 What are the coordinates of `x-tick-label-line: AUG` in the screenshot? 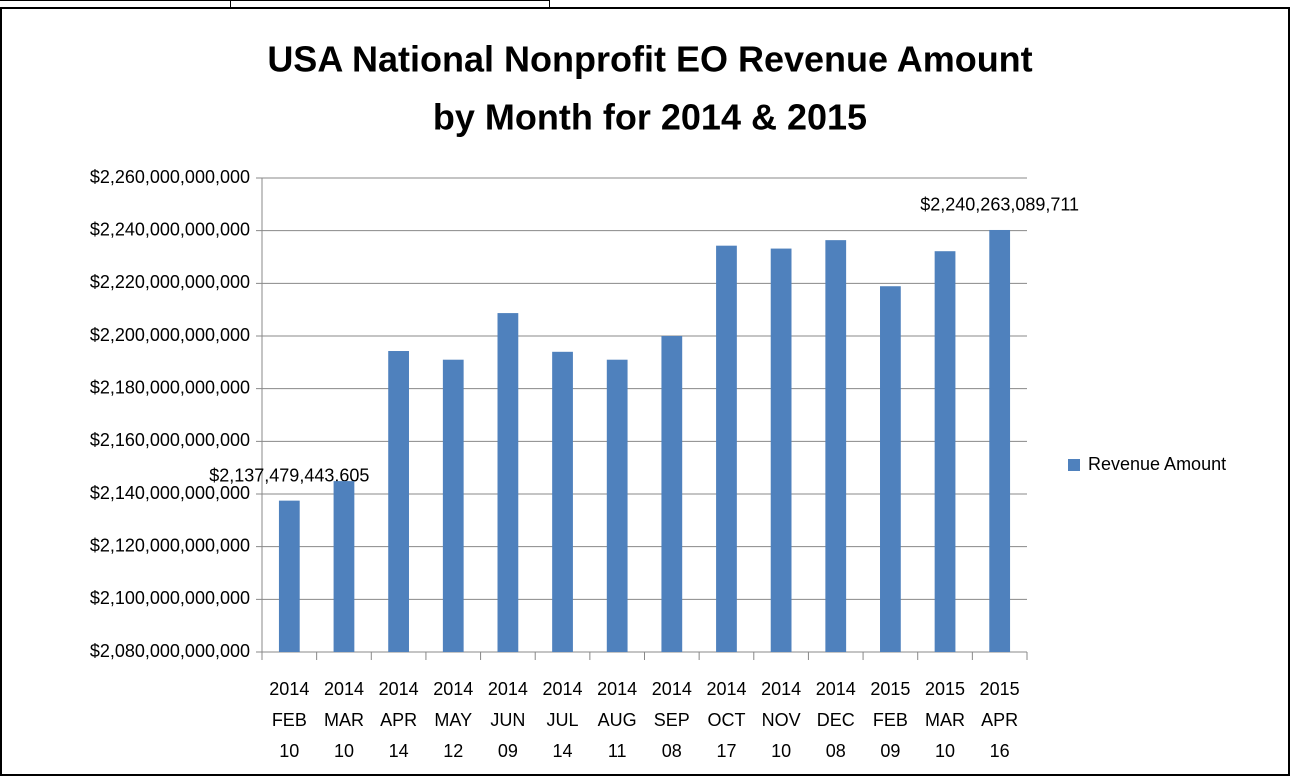 It's located at (617, 720).